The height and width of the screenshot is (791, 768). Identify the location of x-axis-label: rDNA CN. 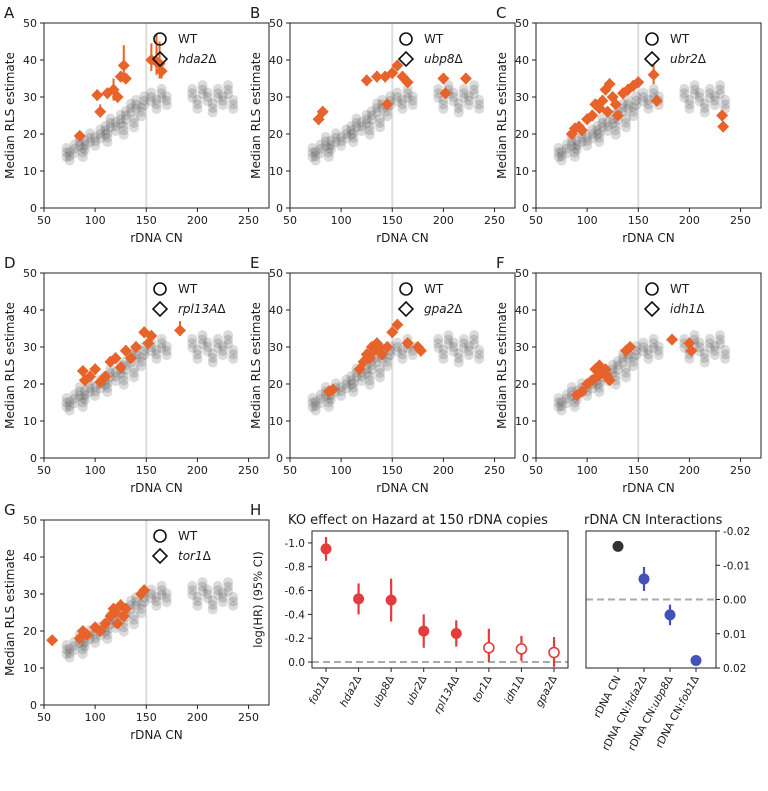
(648, 488).